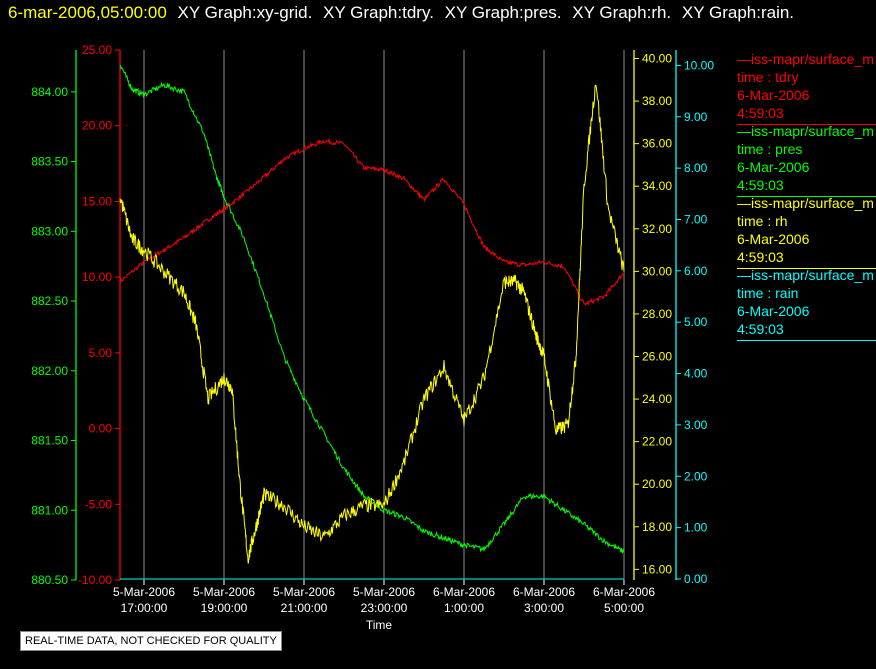  I want to click on timestamp: 6-mar-2006,05:00:00, so click(87, 12).